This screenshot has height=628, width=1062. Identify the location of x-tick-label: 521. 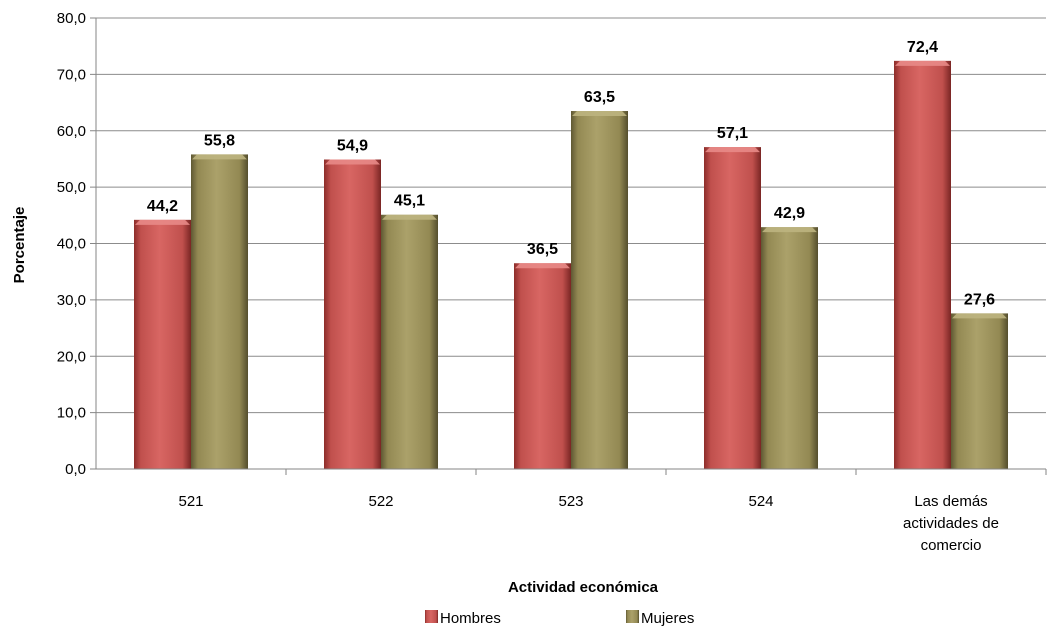
(190, 501).